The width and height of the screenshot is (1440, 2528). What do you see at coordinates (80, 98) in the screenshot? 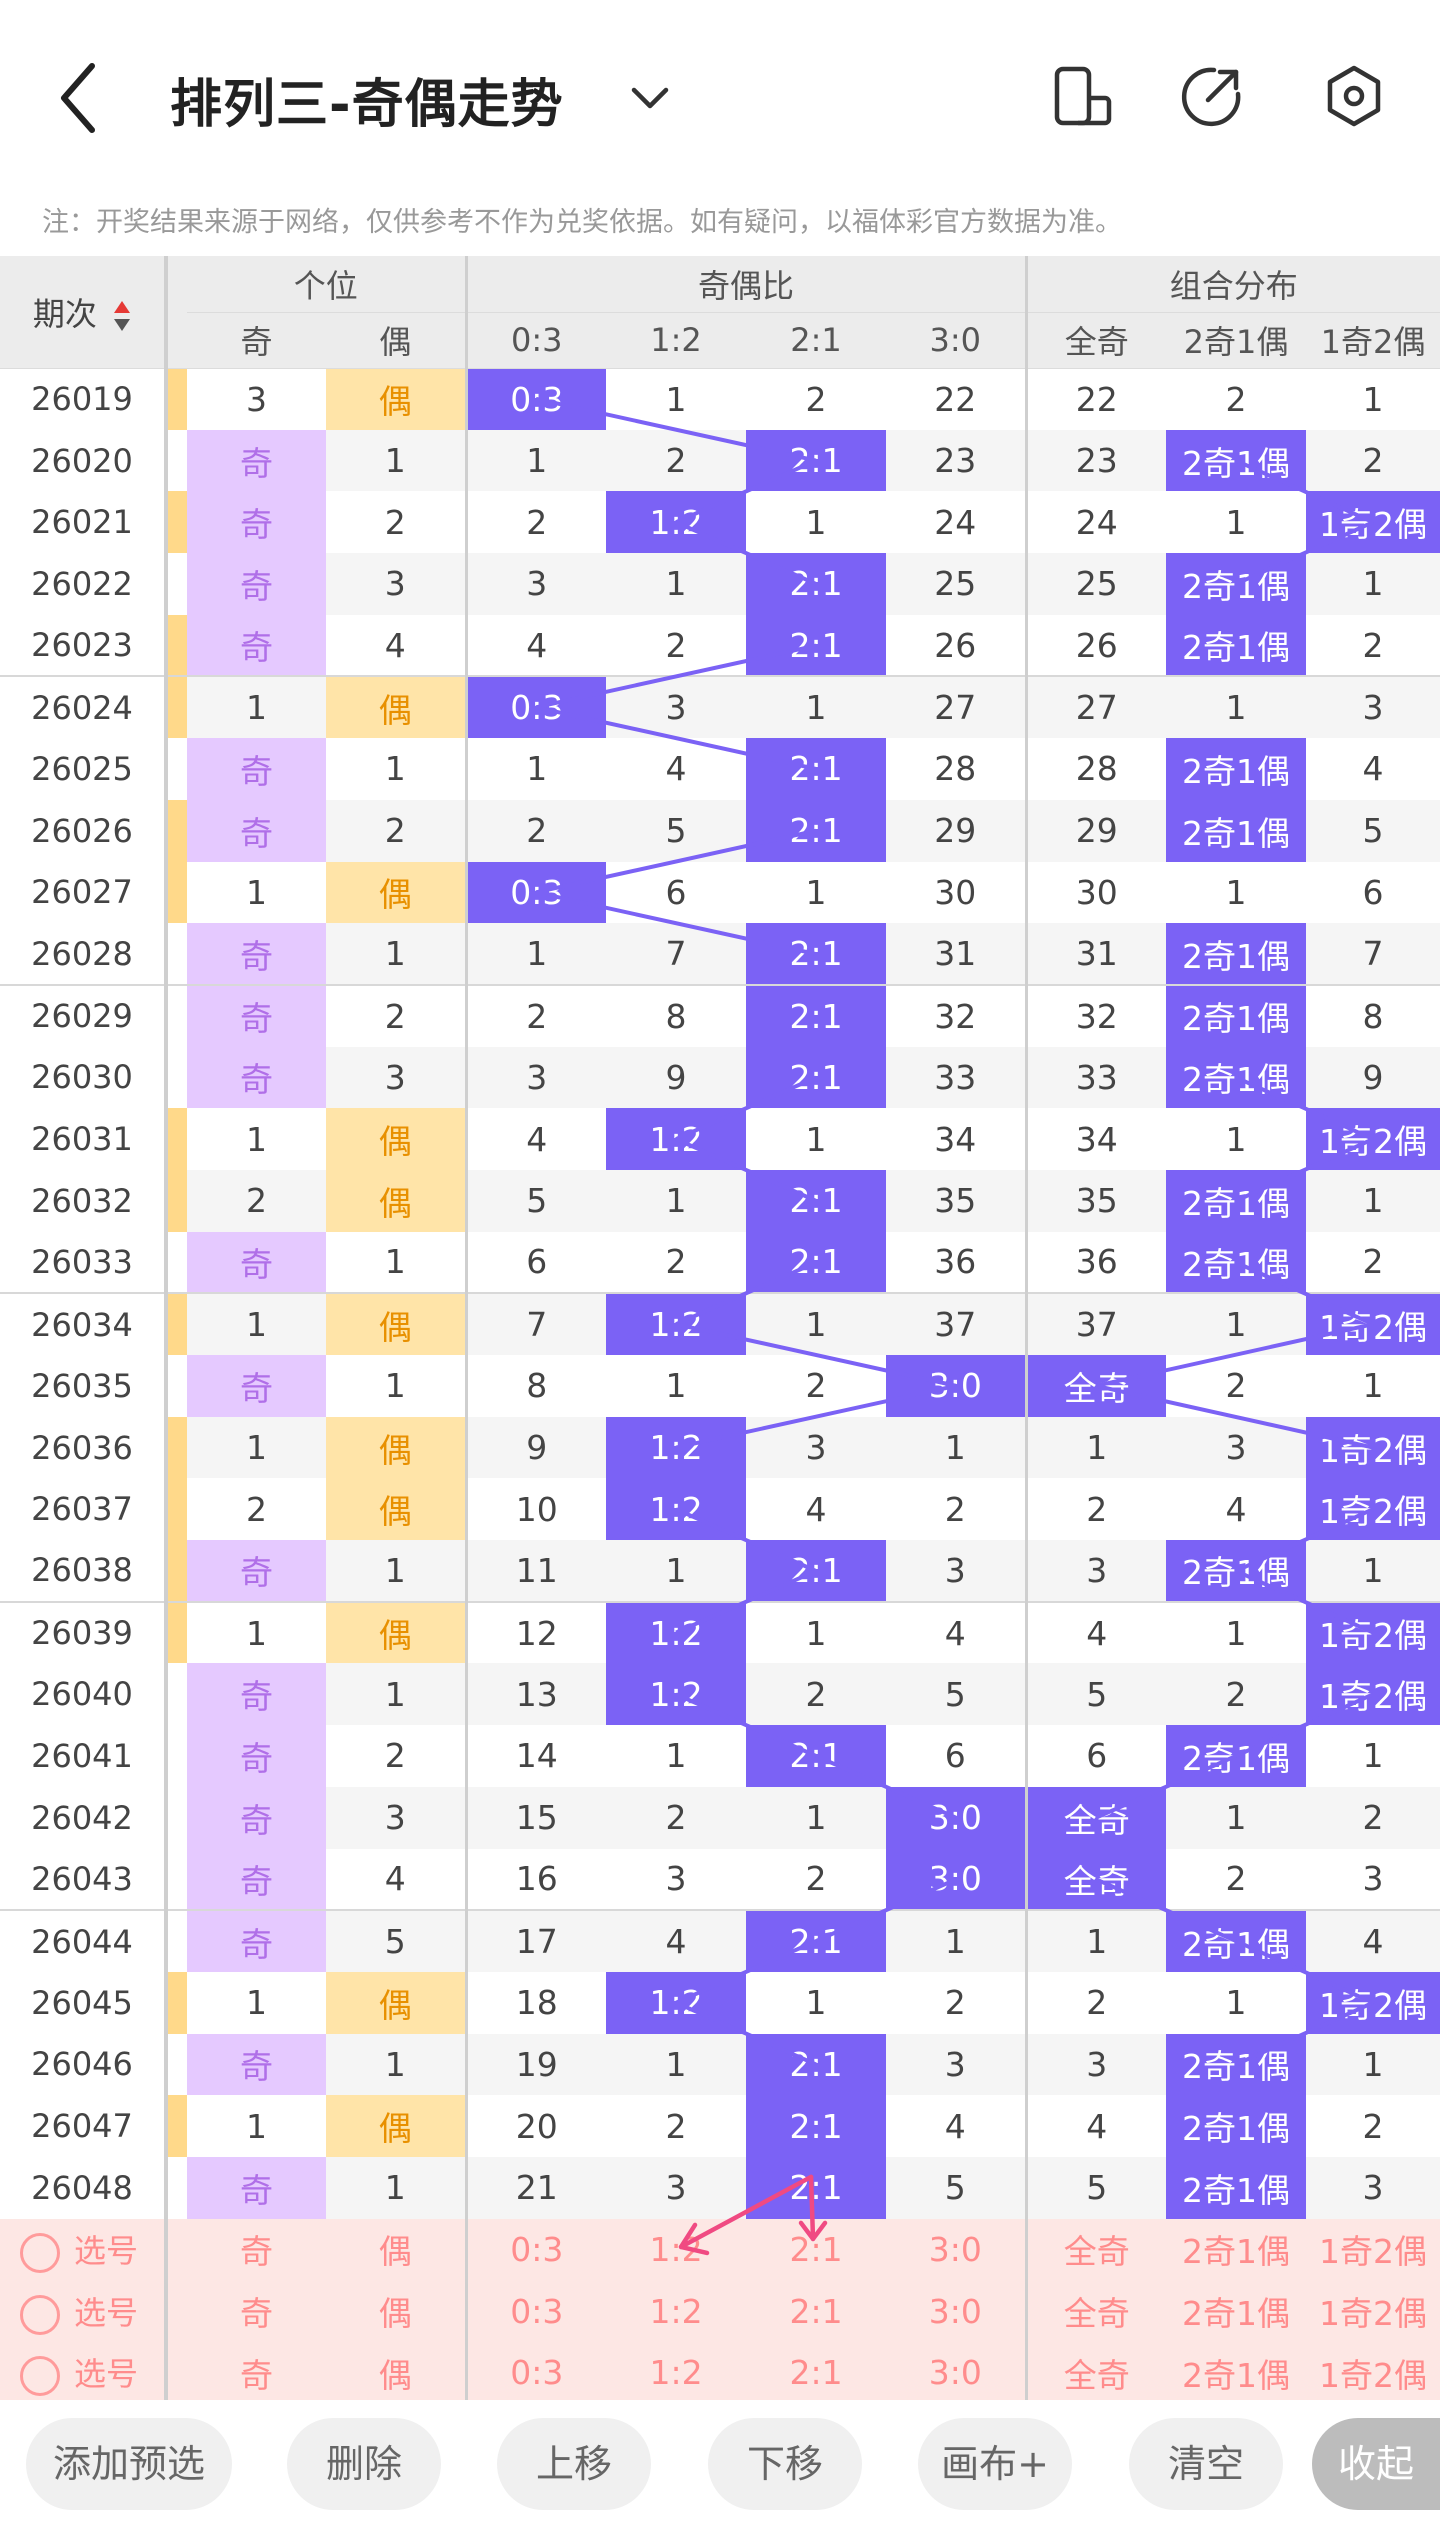
I see `back-arrow-icon` at bounding box center [80, 98].